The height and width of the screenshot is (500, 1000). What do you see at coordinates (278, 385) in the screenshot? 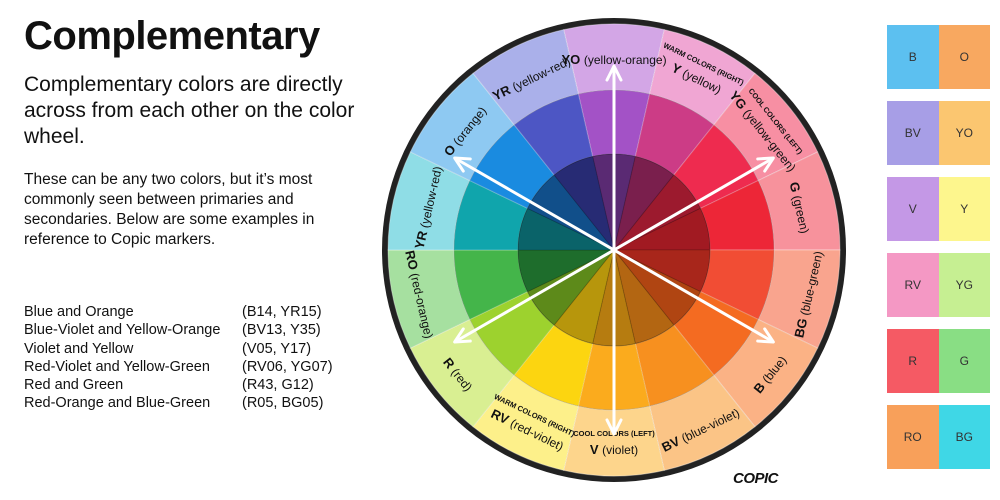
I see `example-codes: (R43, G12)` at bounding box center [278, 385].